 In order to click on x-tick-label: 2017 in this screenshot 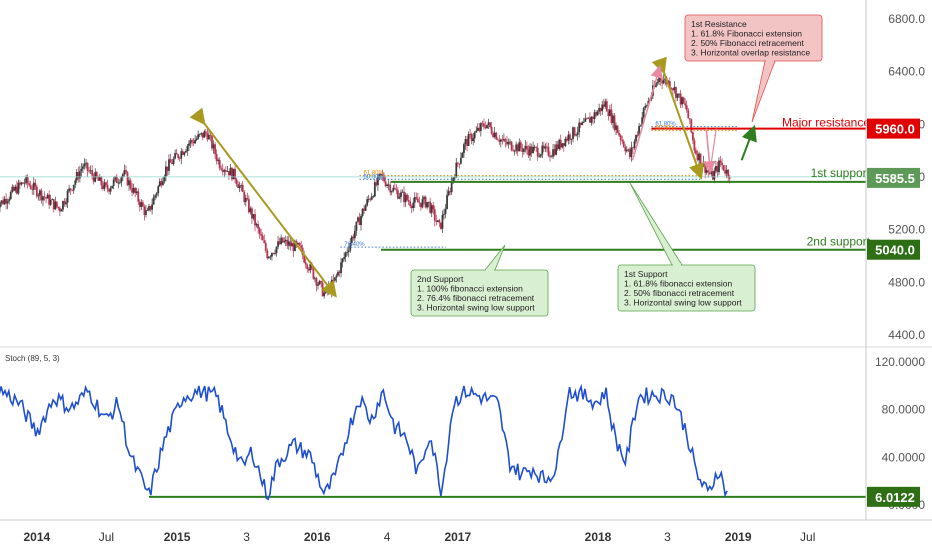, I will do `click(457, 537)`.